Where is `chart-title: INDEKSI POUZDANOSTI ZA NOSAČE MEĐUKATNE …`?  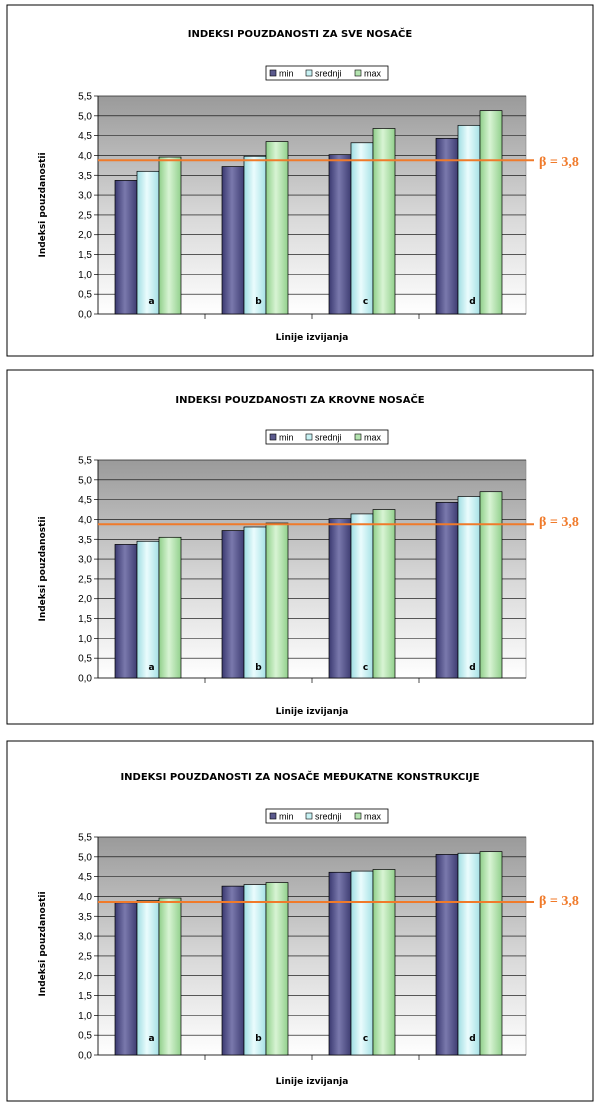 chart-title: INDEKSI POUZDANOSTI ZA NOSAČE MEĐUKATNE … is located at coordinates (299, 776).